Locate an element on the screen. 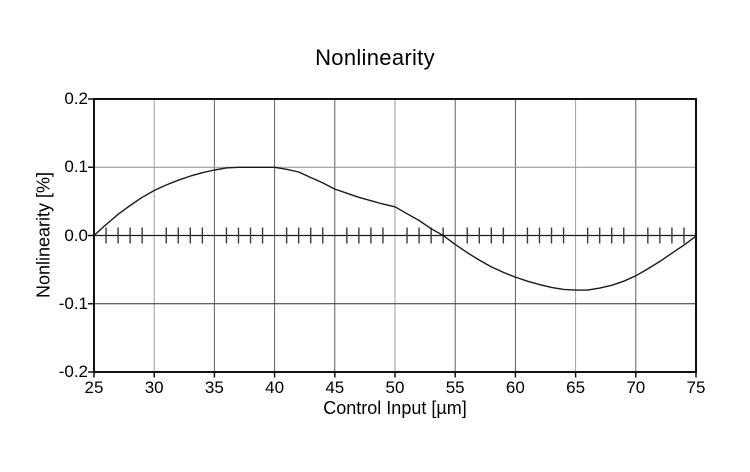 The image size is (750, 472). y-tick-label: -0.2 is located at coordinates (73, 371).